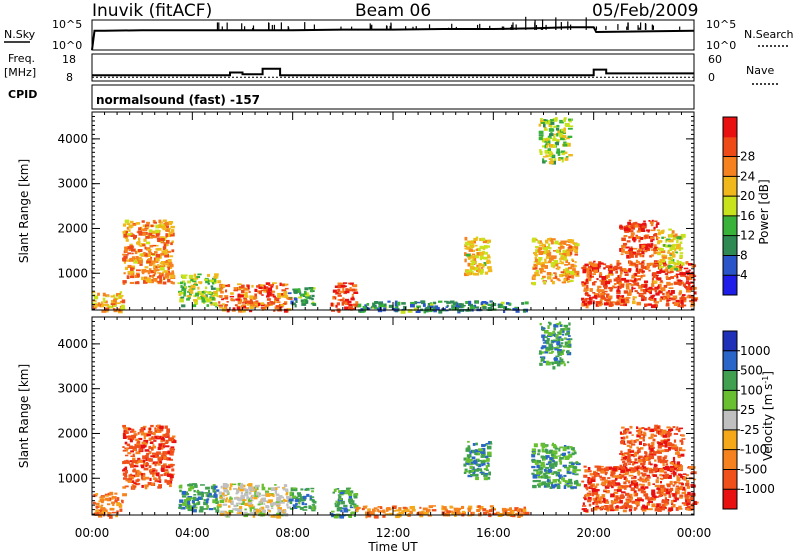 Image resolution: width=800 pixels, height=554 pixels. What do you see at coordinates (730, 265) in the screenshot?
I see `power-colorbar-swatch` at bounding box center [730, 265].